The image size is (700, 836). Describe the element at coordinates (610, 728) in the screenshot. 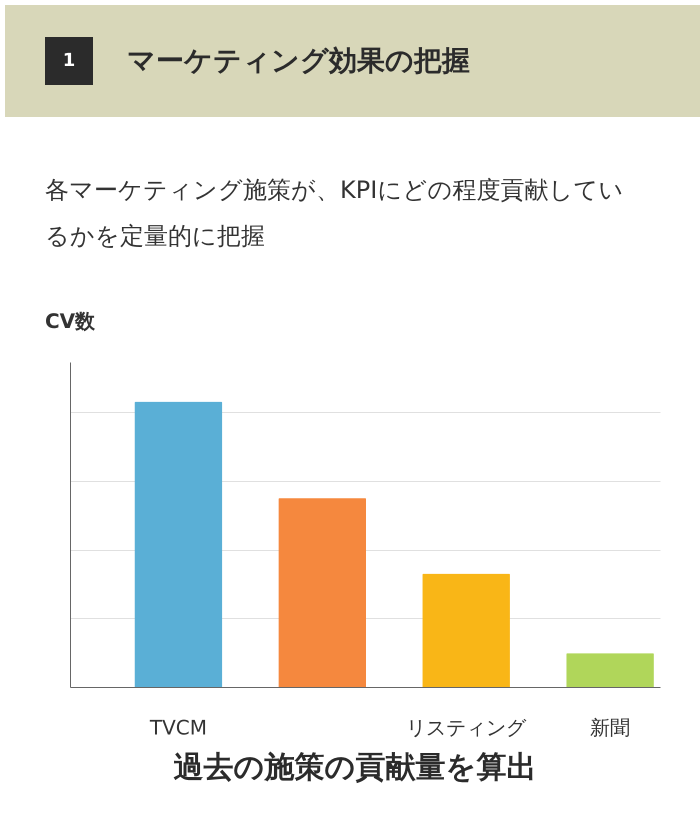

I see `x-tick-label: 新聞` at that location.